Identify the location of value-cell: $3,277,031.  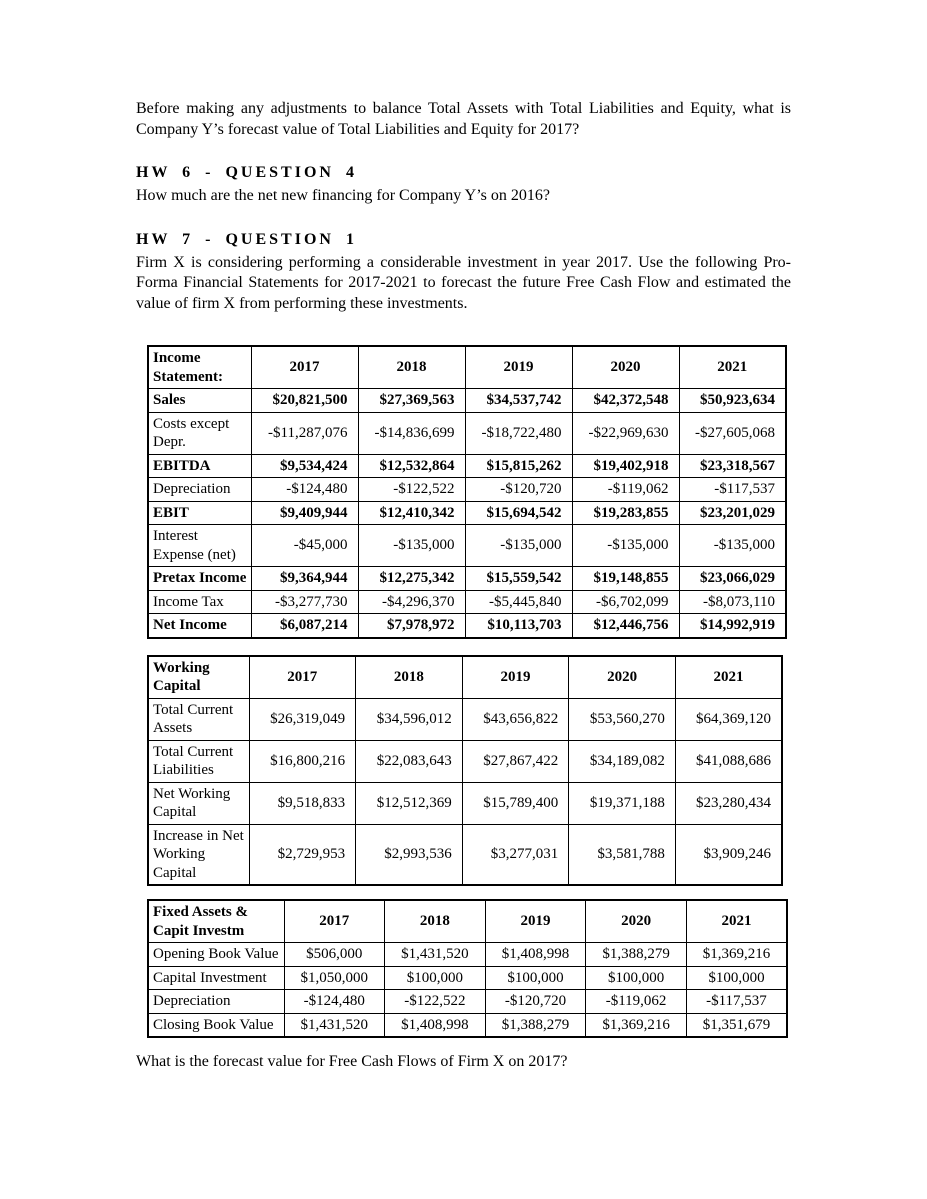
(515, 854).